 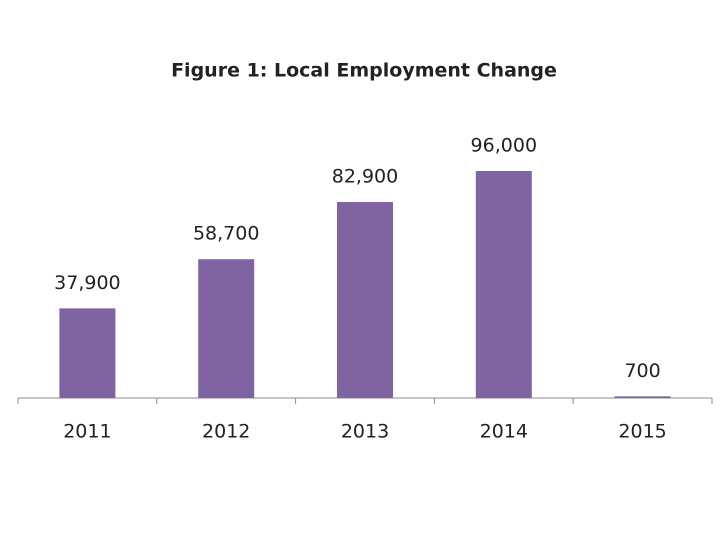 What do you see at coordinates (364, 71) in the screenshot?
I see `chart-title: Figure 1: Local Employment Change` at bounding box center [364, 71].